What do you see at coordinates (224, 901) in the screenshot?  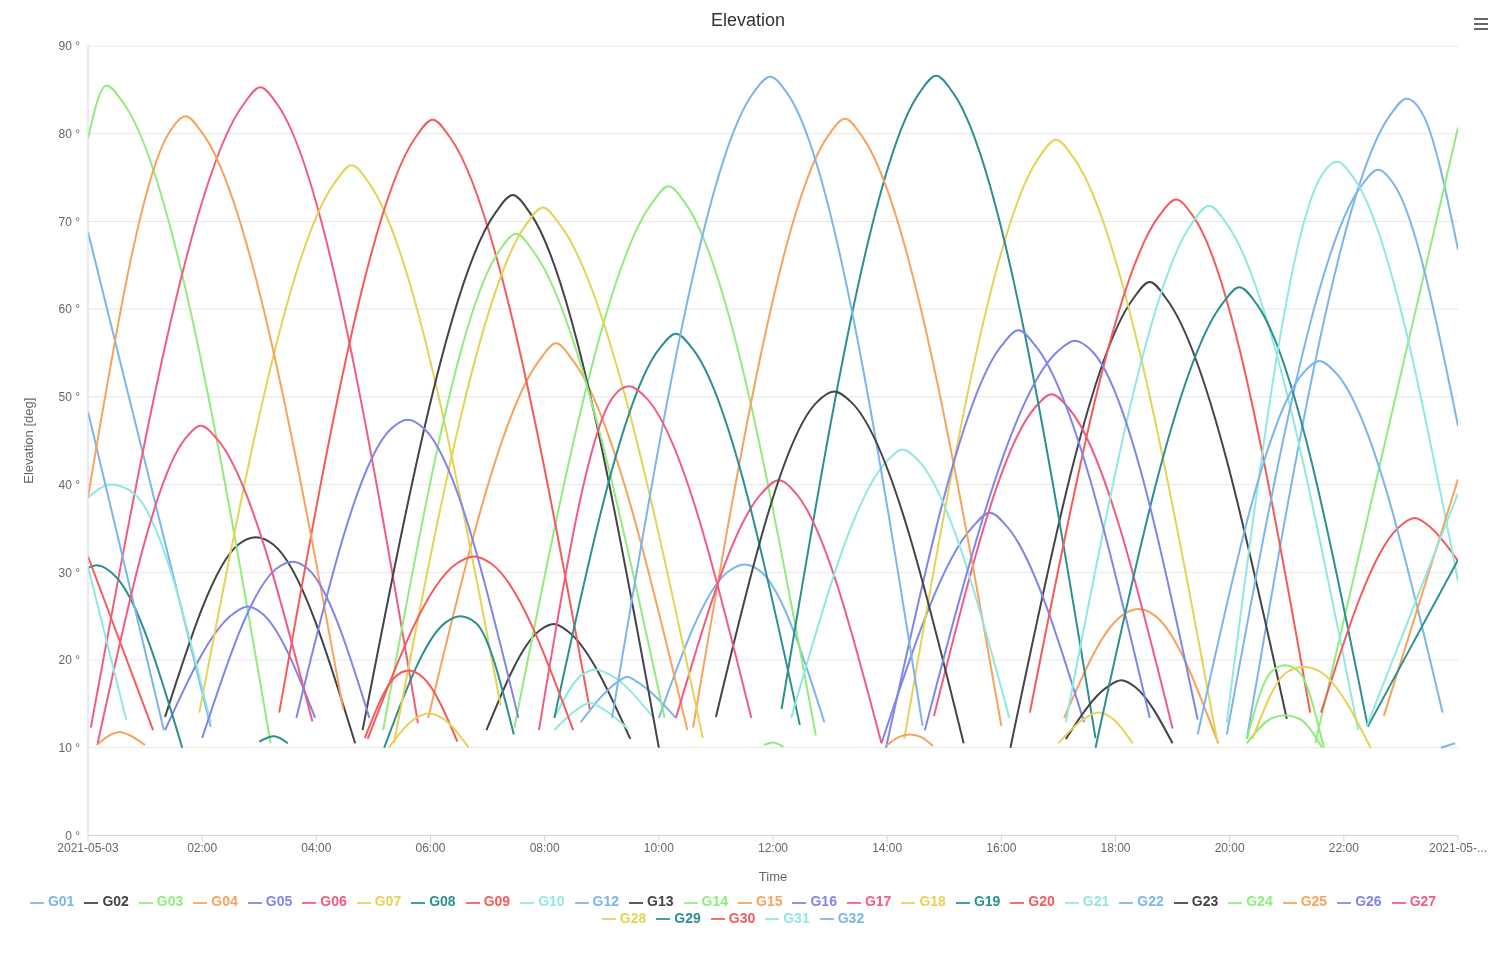 I see `legend-label: G04` at bounding box center [224, 901].